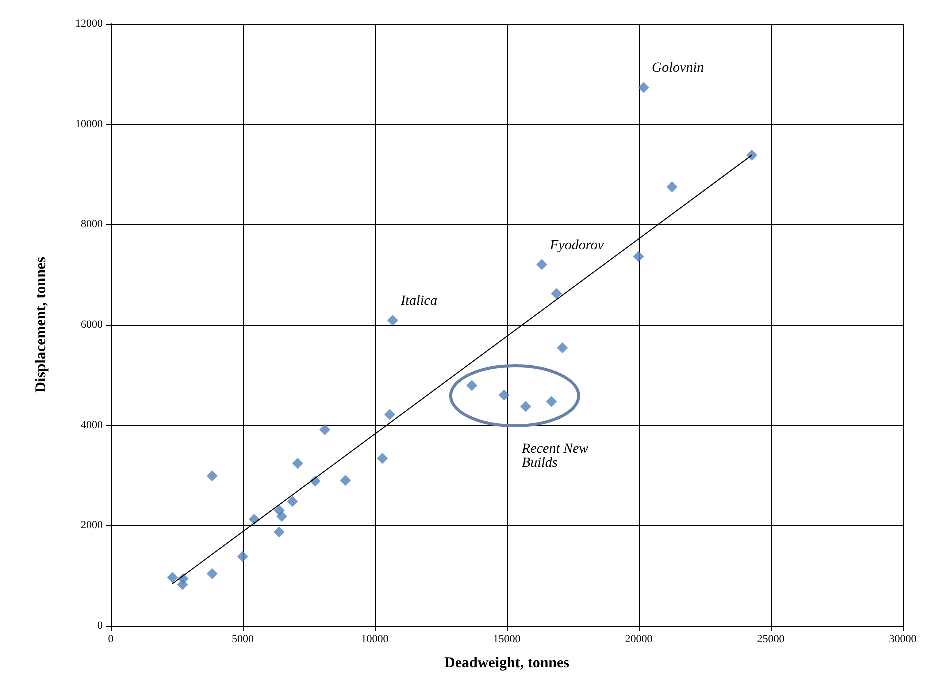 This screenshot has width=933, height=698. What do you see at coordinates (771, 640) in the screenshot?
I see `x-tick-label: 25000` at bounding box center [771, 640].